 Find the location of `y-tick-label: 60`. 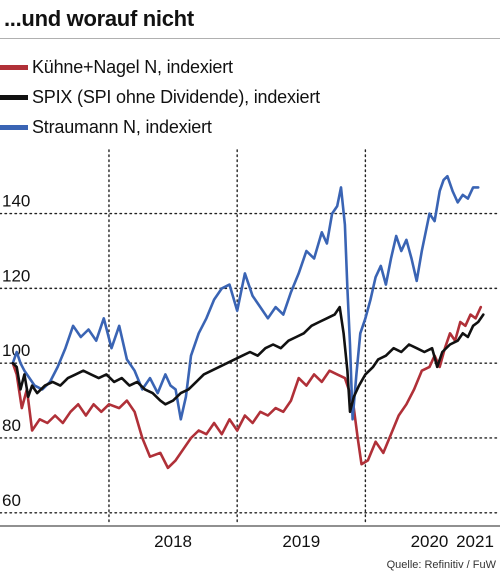

y-tick-label: 60 is located at coordinates (11, 500).